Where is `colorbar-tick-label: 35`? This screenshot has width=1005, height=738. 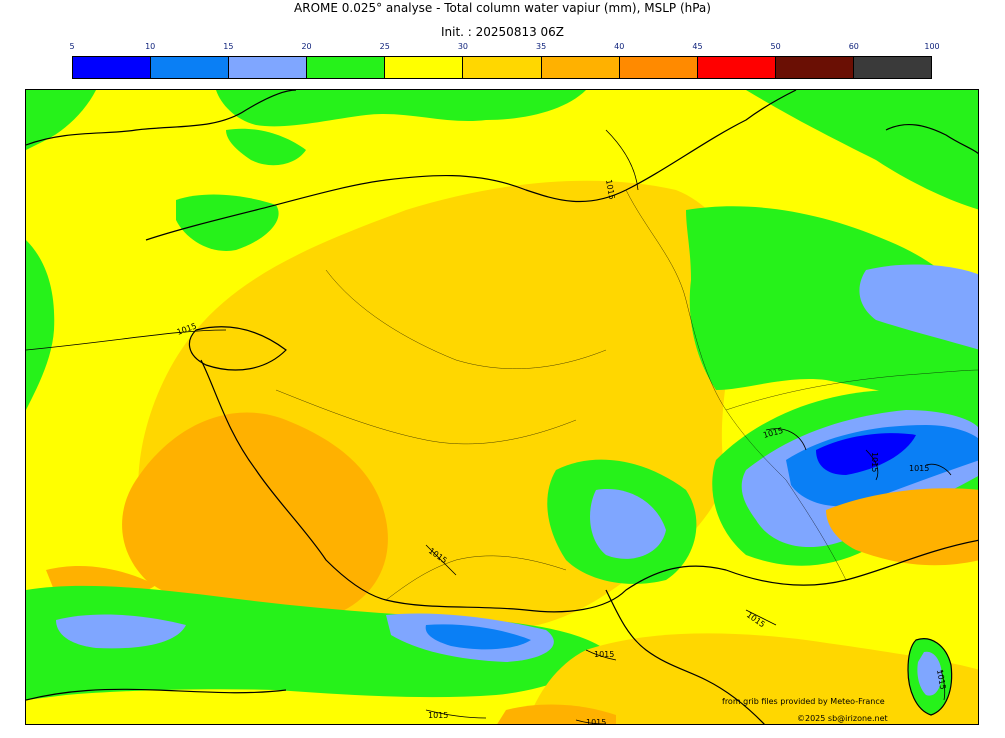
colorbar-tick-label: 35 is located at coordinates (541, 46).